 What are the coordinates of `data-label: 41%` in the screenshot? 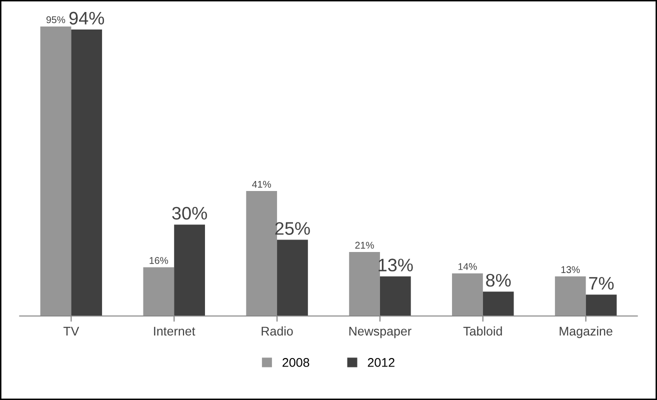 It's located at (261, 184).